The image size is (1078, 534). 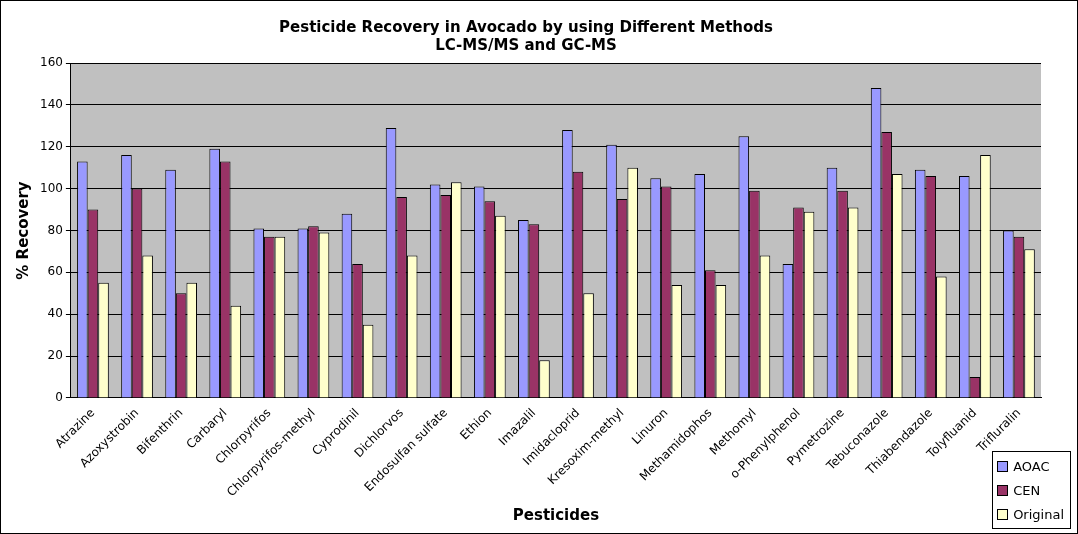 What do you see at coordinates (556, 514) in the screenshot?
I see `x-axis-title: Pesticides` at bounding box center [556, 514].